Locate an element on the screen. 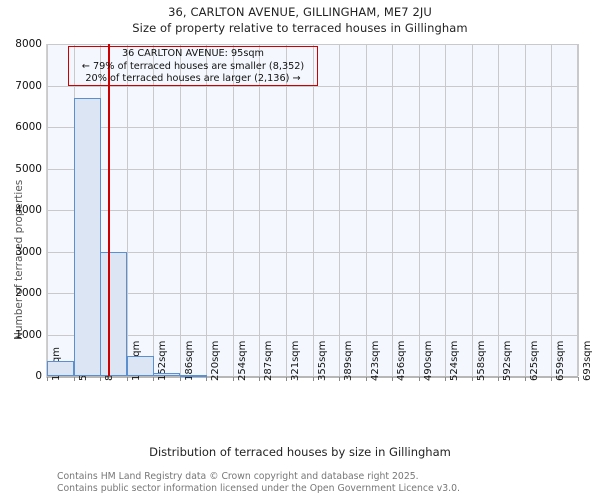 The height and width of the screenshot is (500, 600). x-axis-tick-label: 389sqm is located at coordinates (348, 360).